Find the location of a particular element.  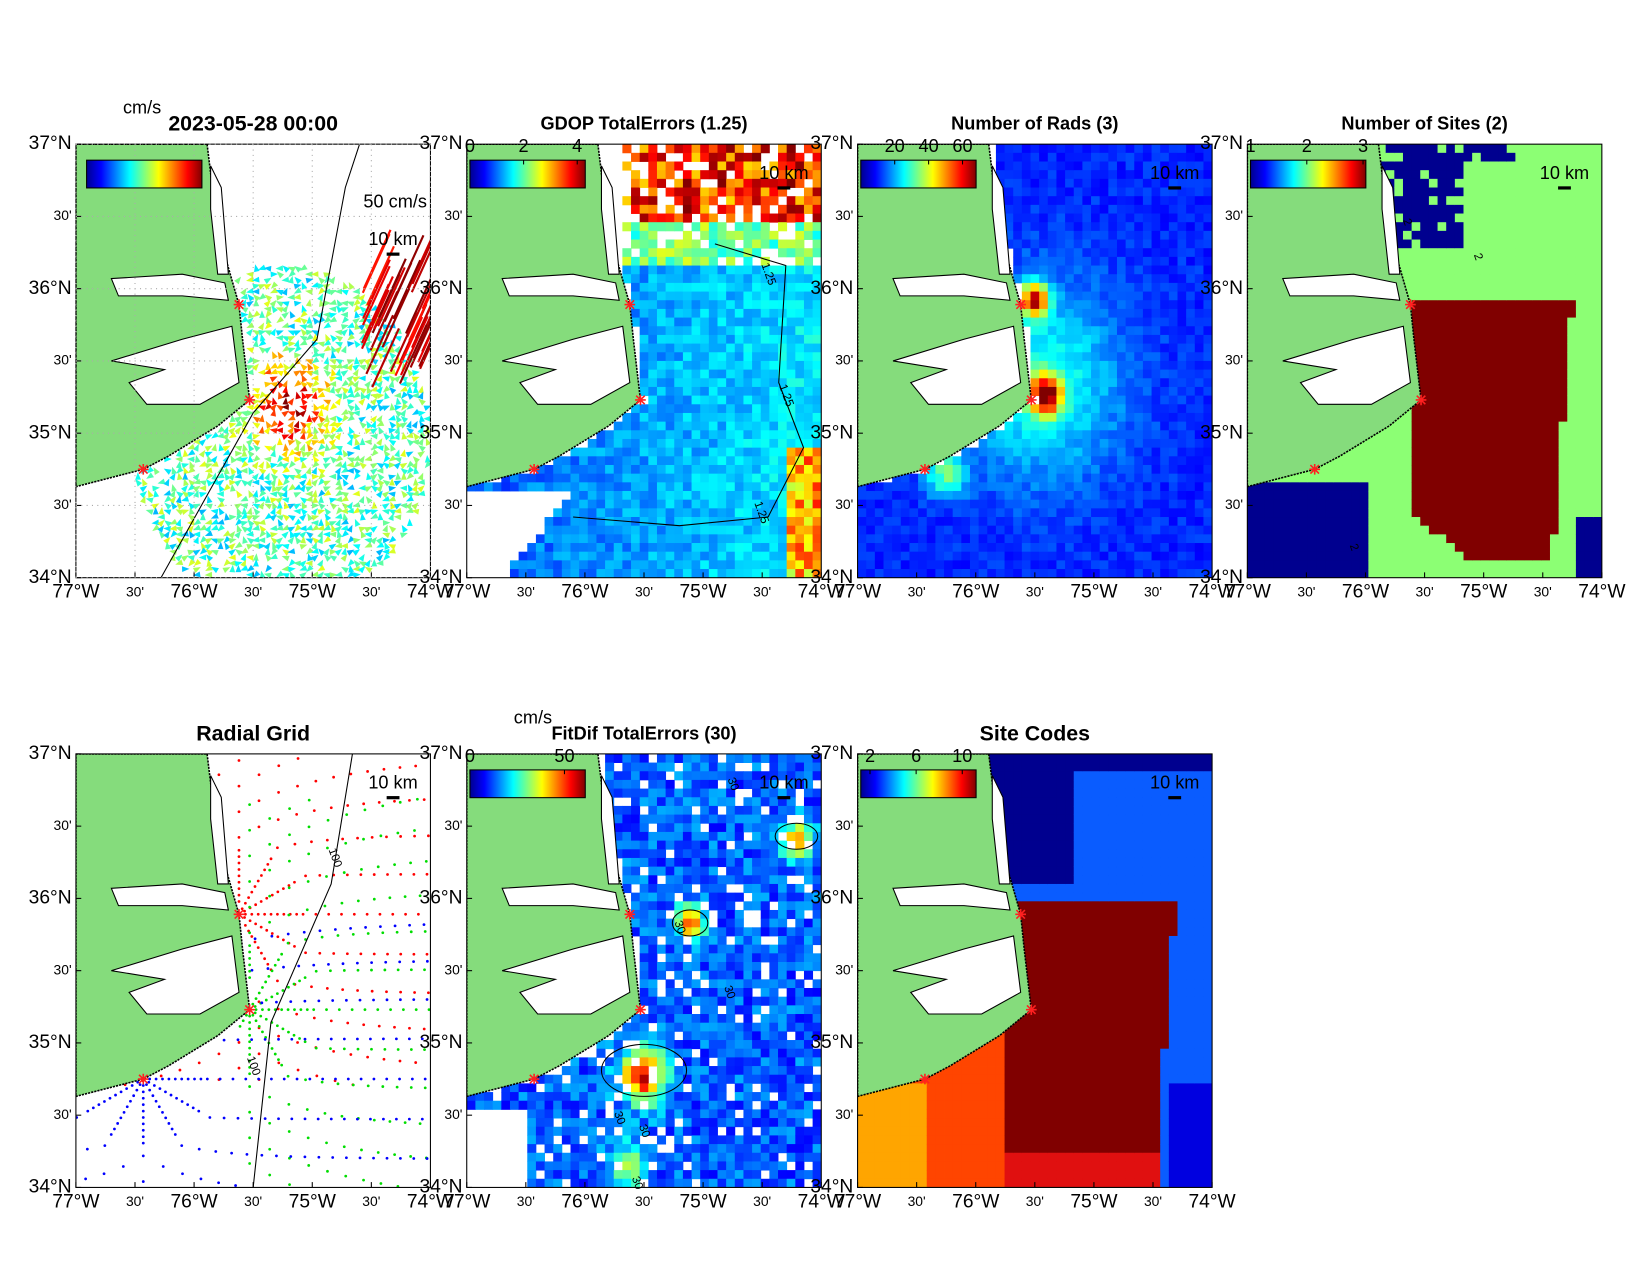

lon-tick-label: 74°W is located at coordinates (822, 592).